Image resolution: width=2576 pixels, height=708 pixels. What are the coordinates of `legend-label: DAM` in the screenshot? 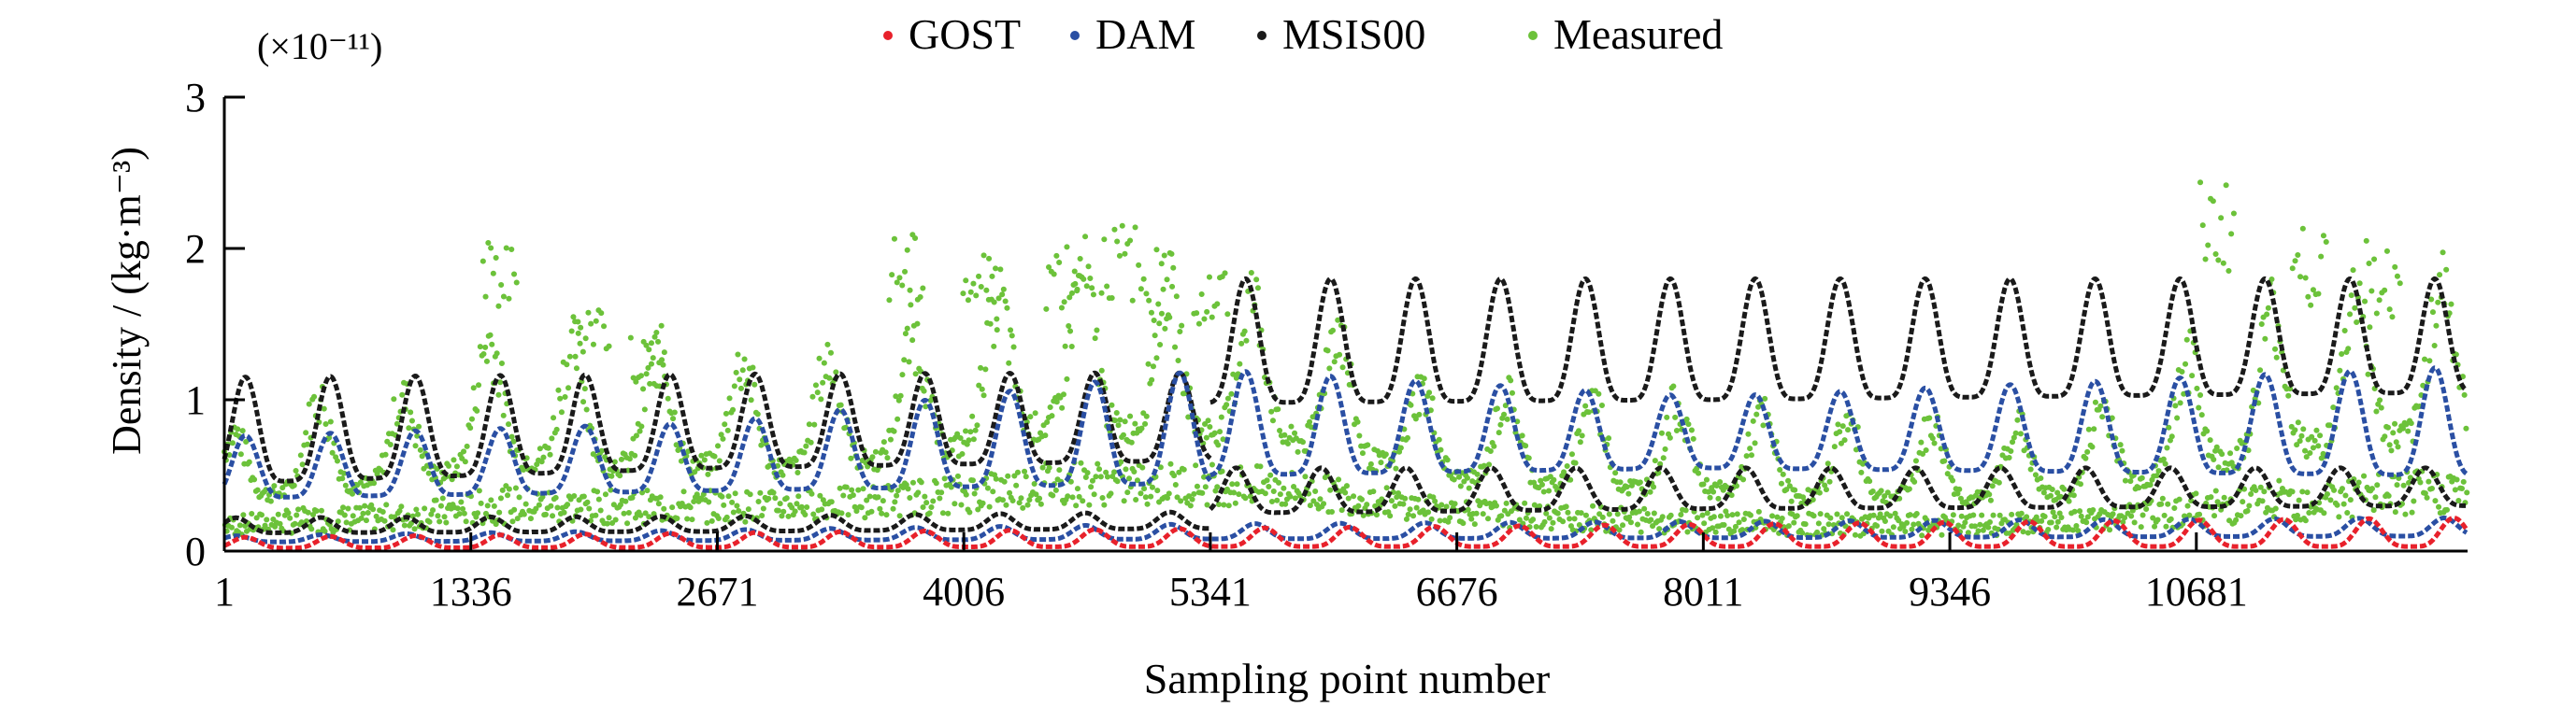 It's located at (1145, 34).